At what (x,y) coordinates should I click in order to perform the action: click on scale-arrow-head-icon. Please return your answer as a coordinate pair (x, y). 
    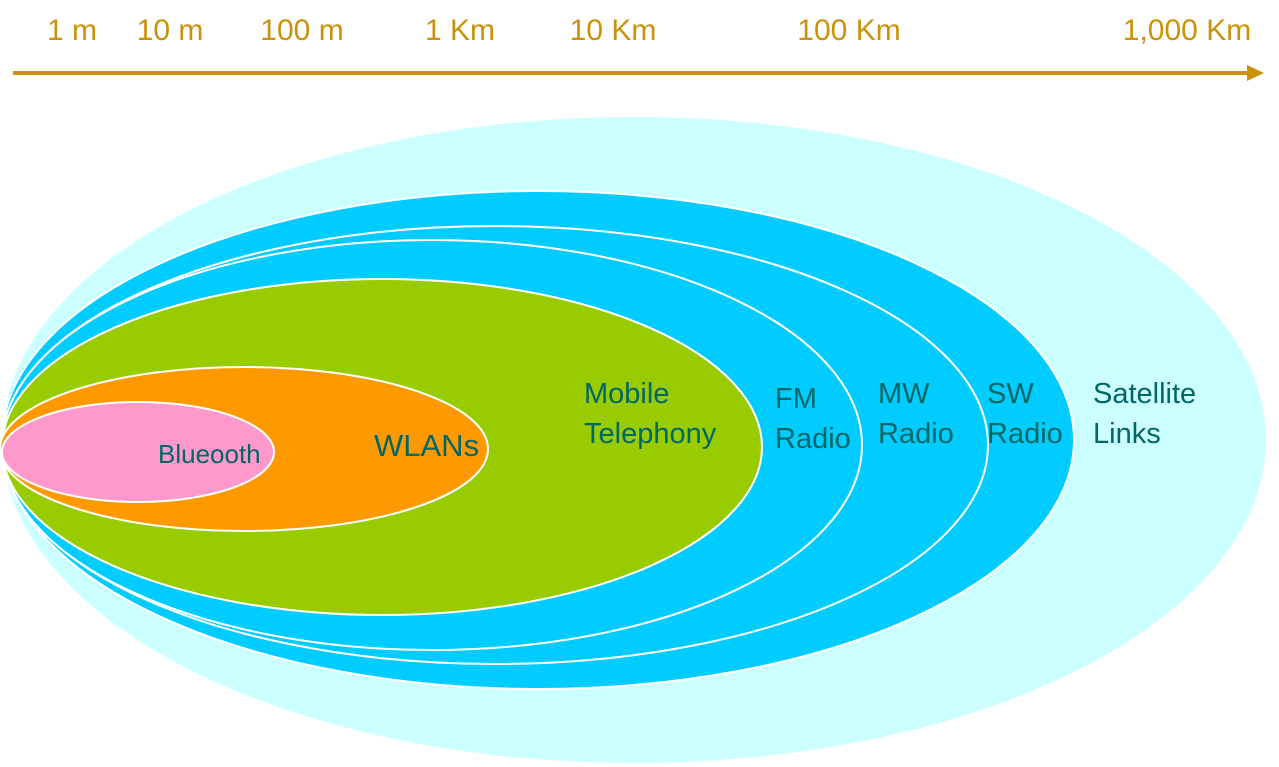
    Looking at the image, I should click on (1255, 73).